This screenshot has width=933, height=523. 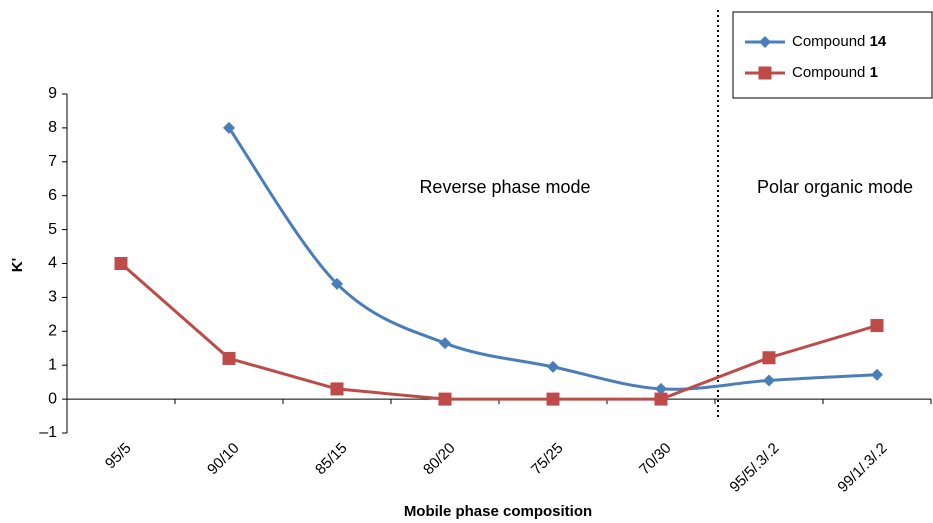 What do you see at coordinates (835, 187) in the screenshot?
I see `annotation: Polar organic mode` at bounding box center [835, 187].